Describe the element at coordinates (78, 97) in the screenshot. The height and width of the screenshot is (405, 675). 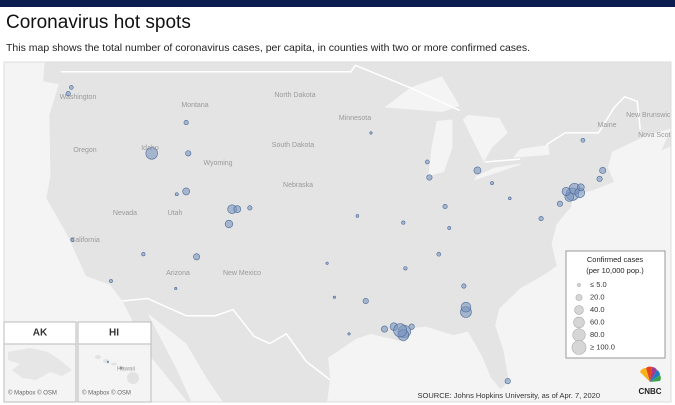
I see `region-label: Washington` at that location.